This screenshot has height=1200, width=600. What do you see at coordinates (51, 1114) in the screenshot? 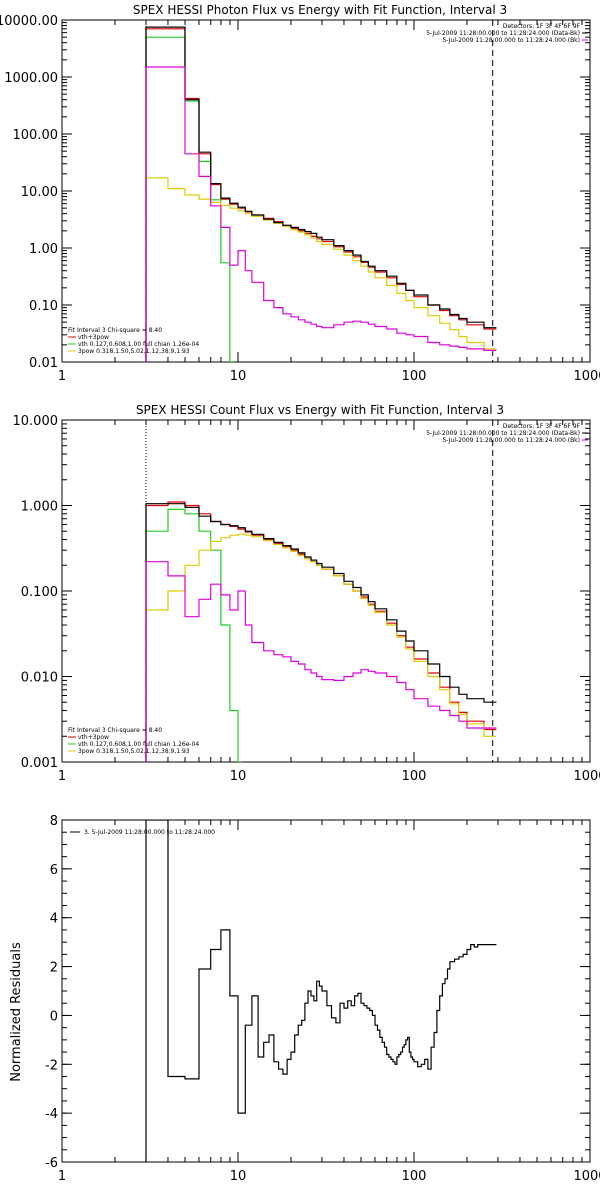
I see `y-tick-label: -4` at bounding box center [51, 1114].